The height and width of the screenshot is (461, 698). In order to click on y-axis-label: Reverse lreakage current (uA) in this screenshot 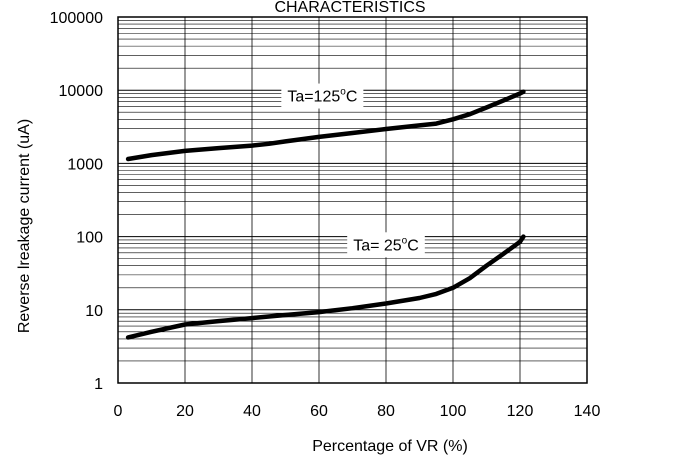, I will do `click(24, 226)`.